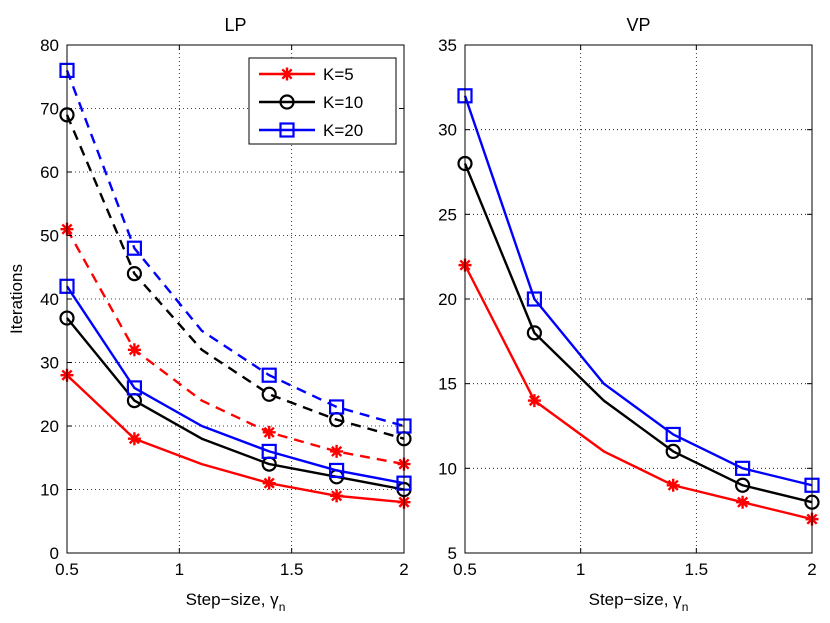 The image size is (830, 623). I want to click on legend-label: K=5, so click(338, 74).